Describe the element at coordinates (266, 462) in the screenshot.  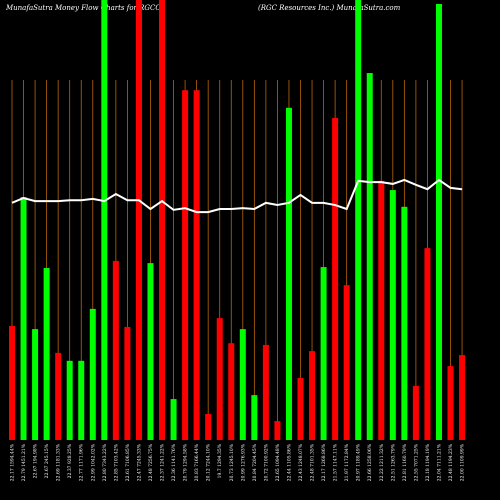
I see `x-tick-label: 20.72 7100.92%` at that location.